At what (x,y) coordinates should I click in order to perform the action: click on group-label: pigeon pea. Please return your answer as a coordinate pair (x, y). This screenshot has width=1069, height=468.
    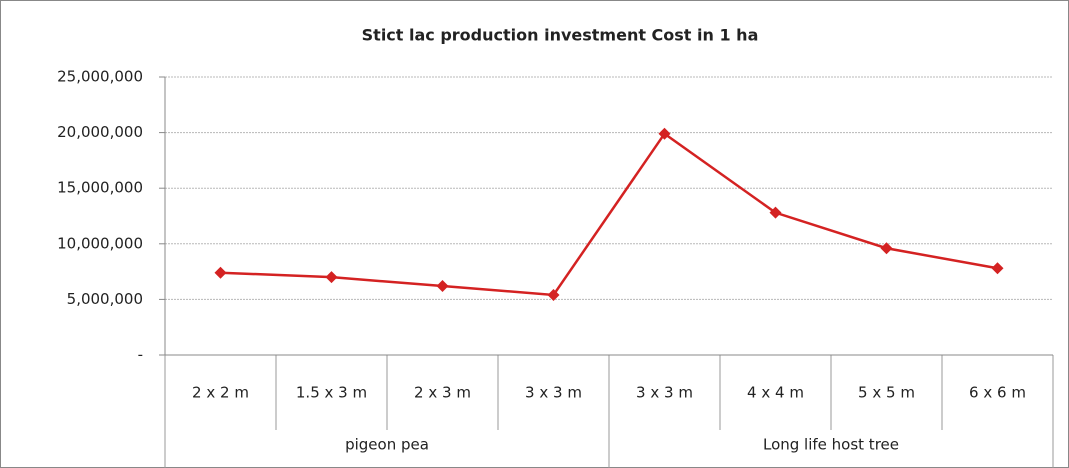
    Looking at the image, I should click on (387, 445).